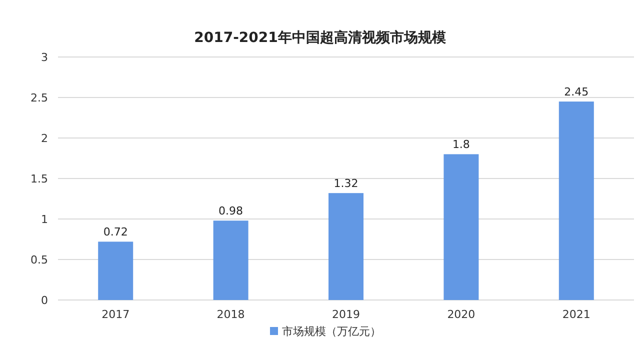  What do you see at coordinates (39, 260) in the screenshot?
I see `y-tick-label: 0.5` at bounding box center [39, 260].